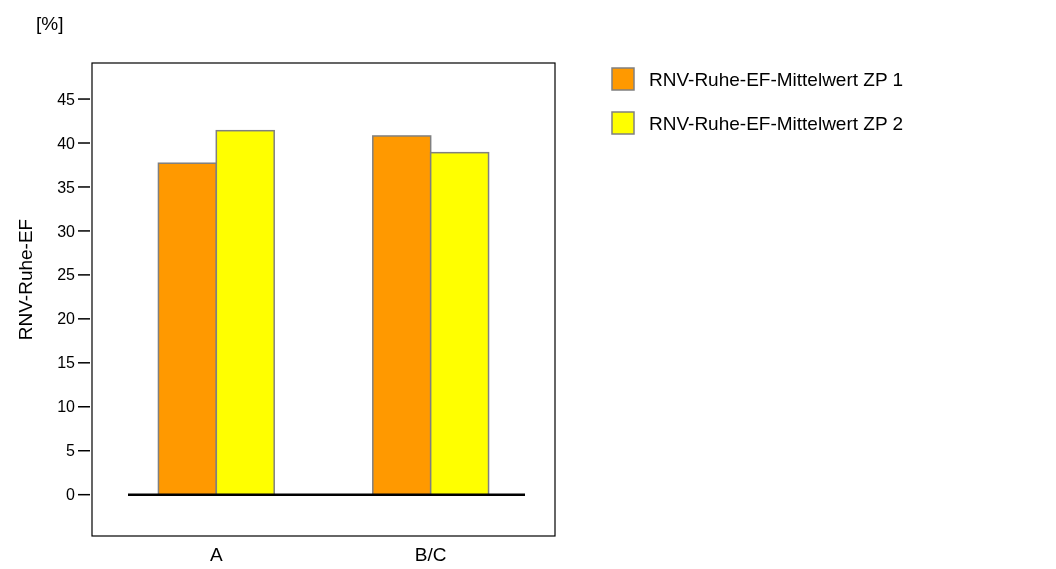 Image resolution: width=1056 pixels, height=569 pixels. What do you see at coordinates (430, 554) in the screenshot?
I see `x-tick-label: B/C` at bounding box center [430, 554].